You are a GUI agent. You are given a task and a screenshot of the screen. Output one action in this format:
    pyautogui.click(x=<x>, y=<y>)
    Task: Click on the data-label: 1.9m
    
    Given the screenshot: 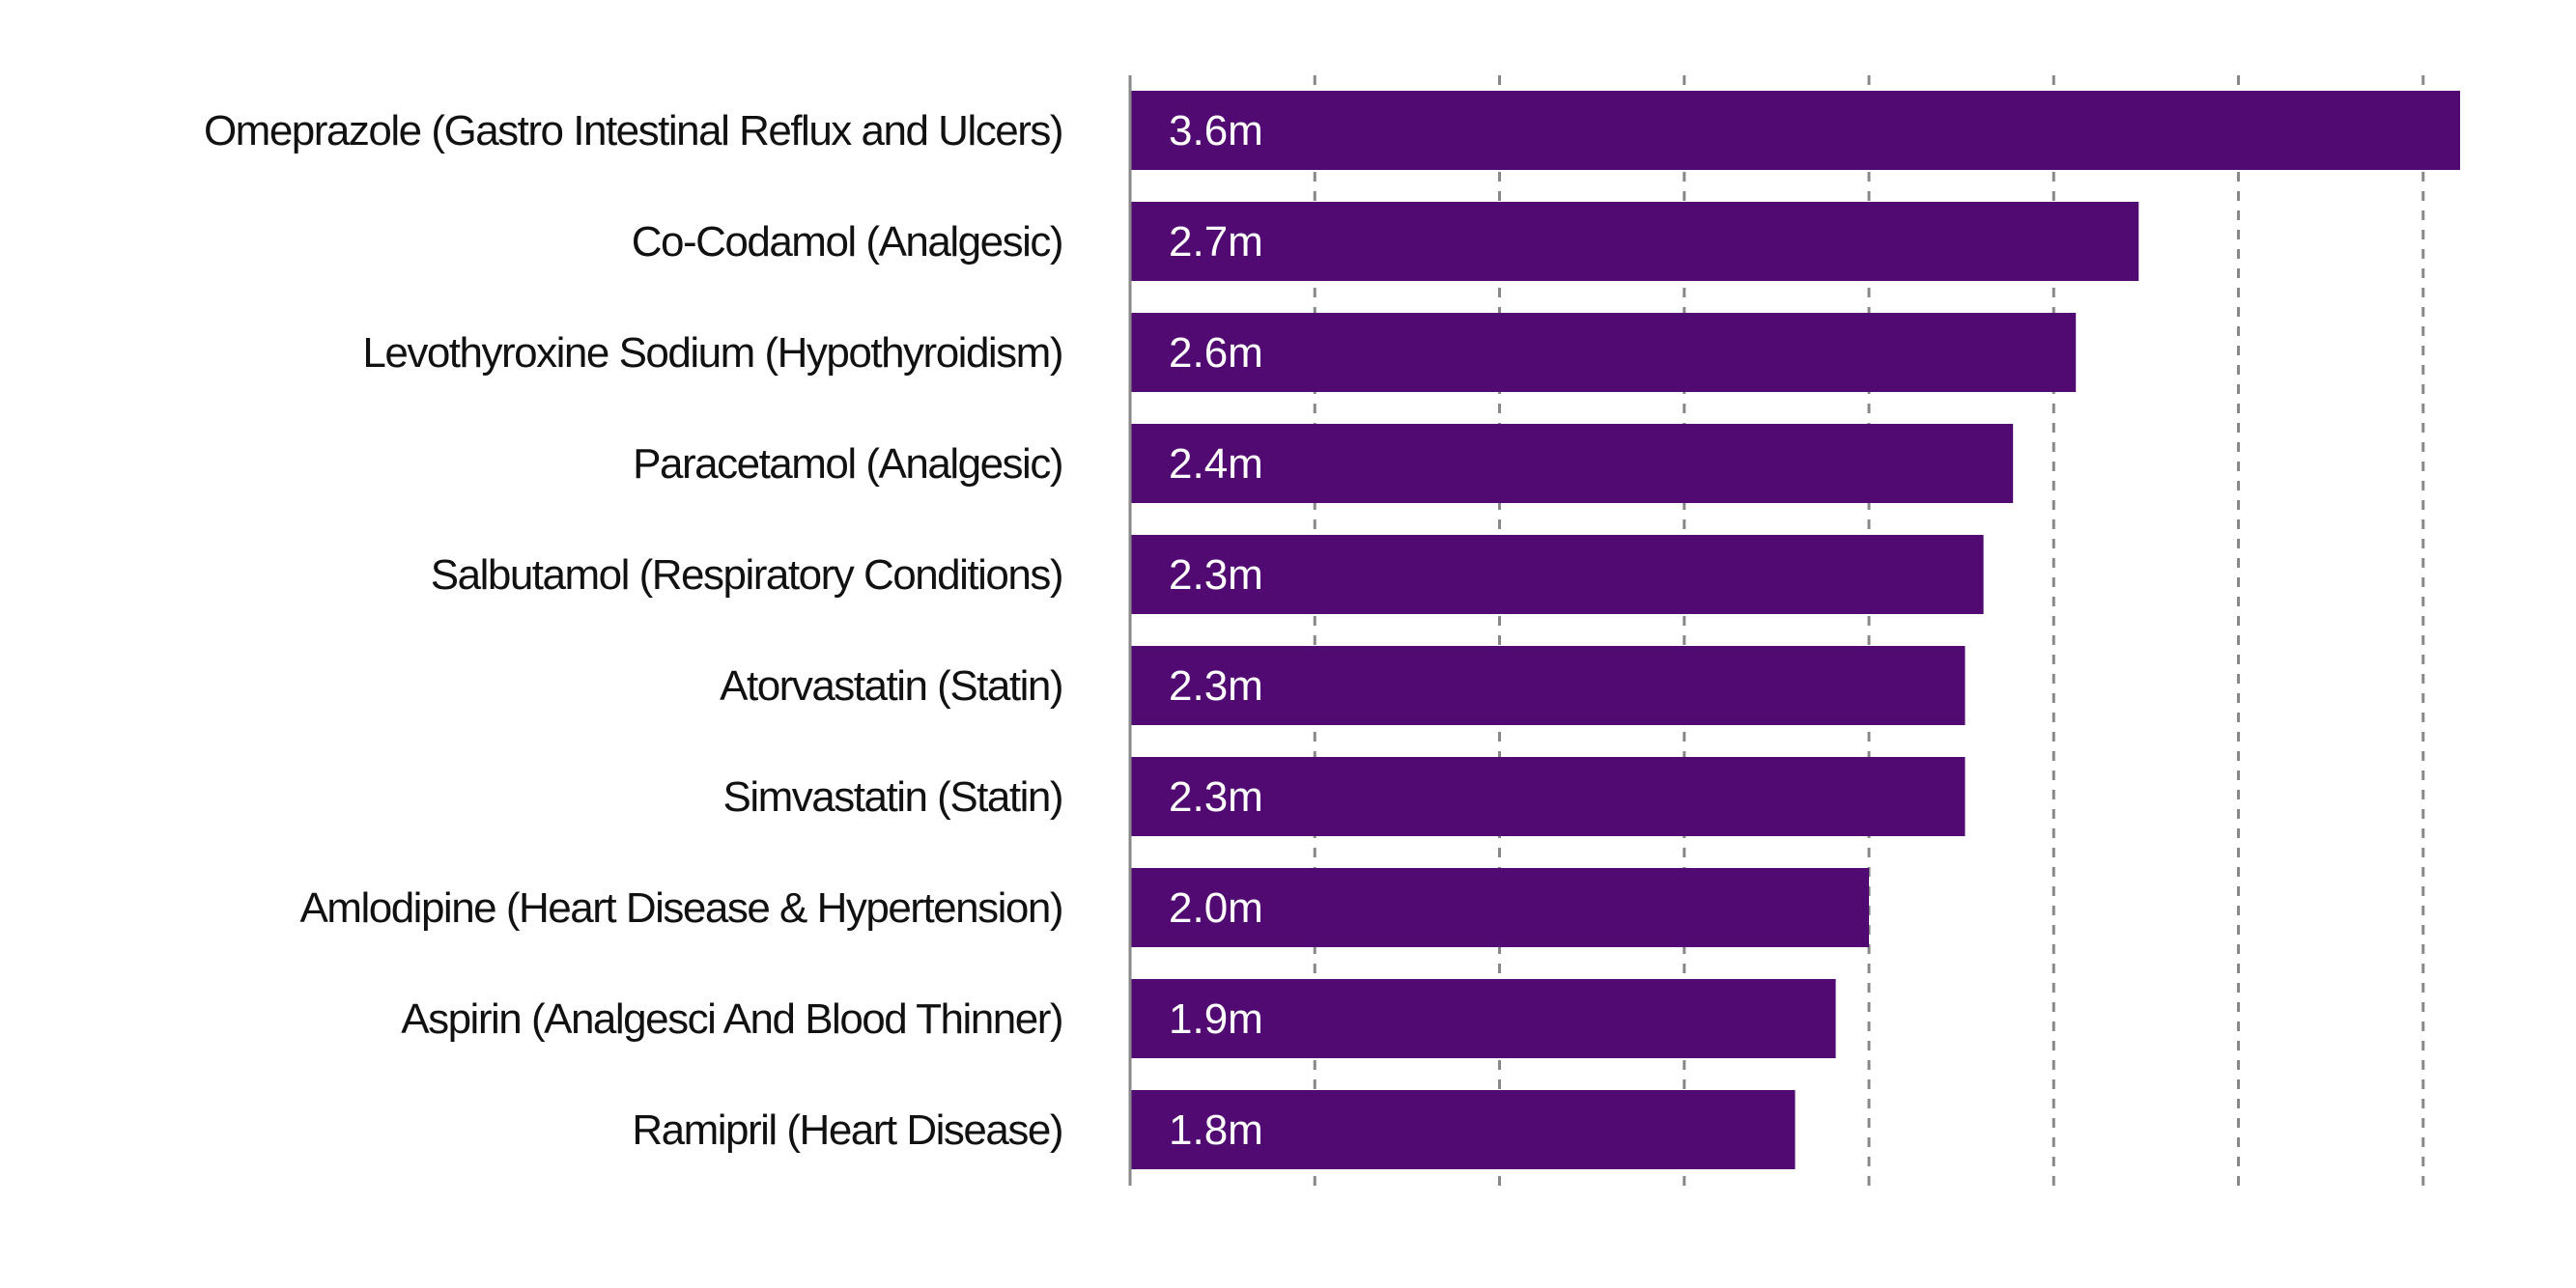 What is the action you would take?
    pyautogui.click(x=1216, y=1019)
    